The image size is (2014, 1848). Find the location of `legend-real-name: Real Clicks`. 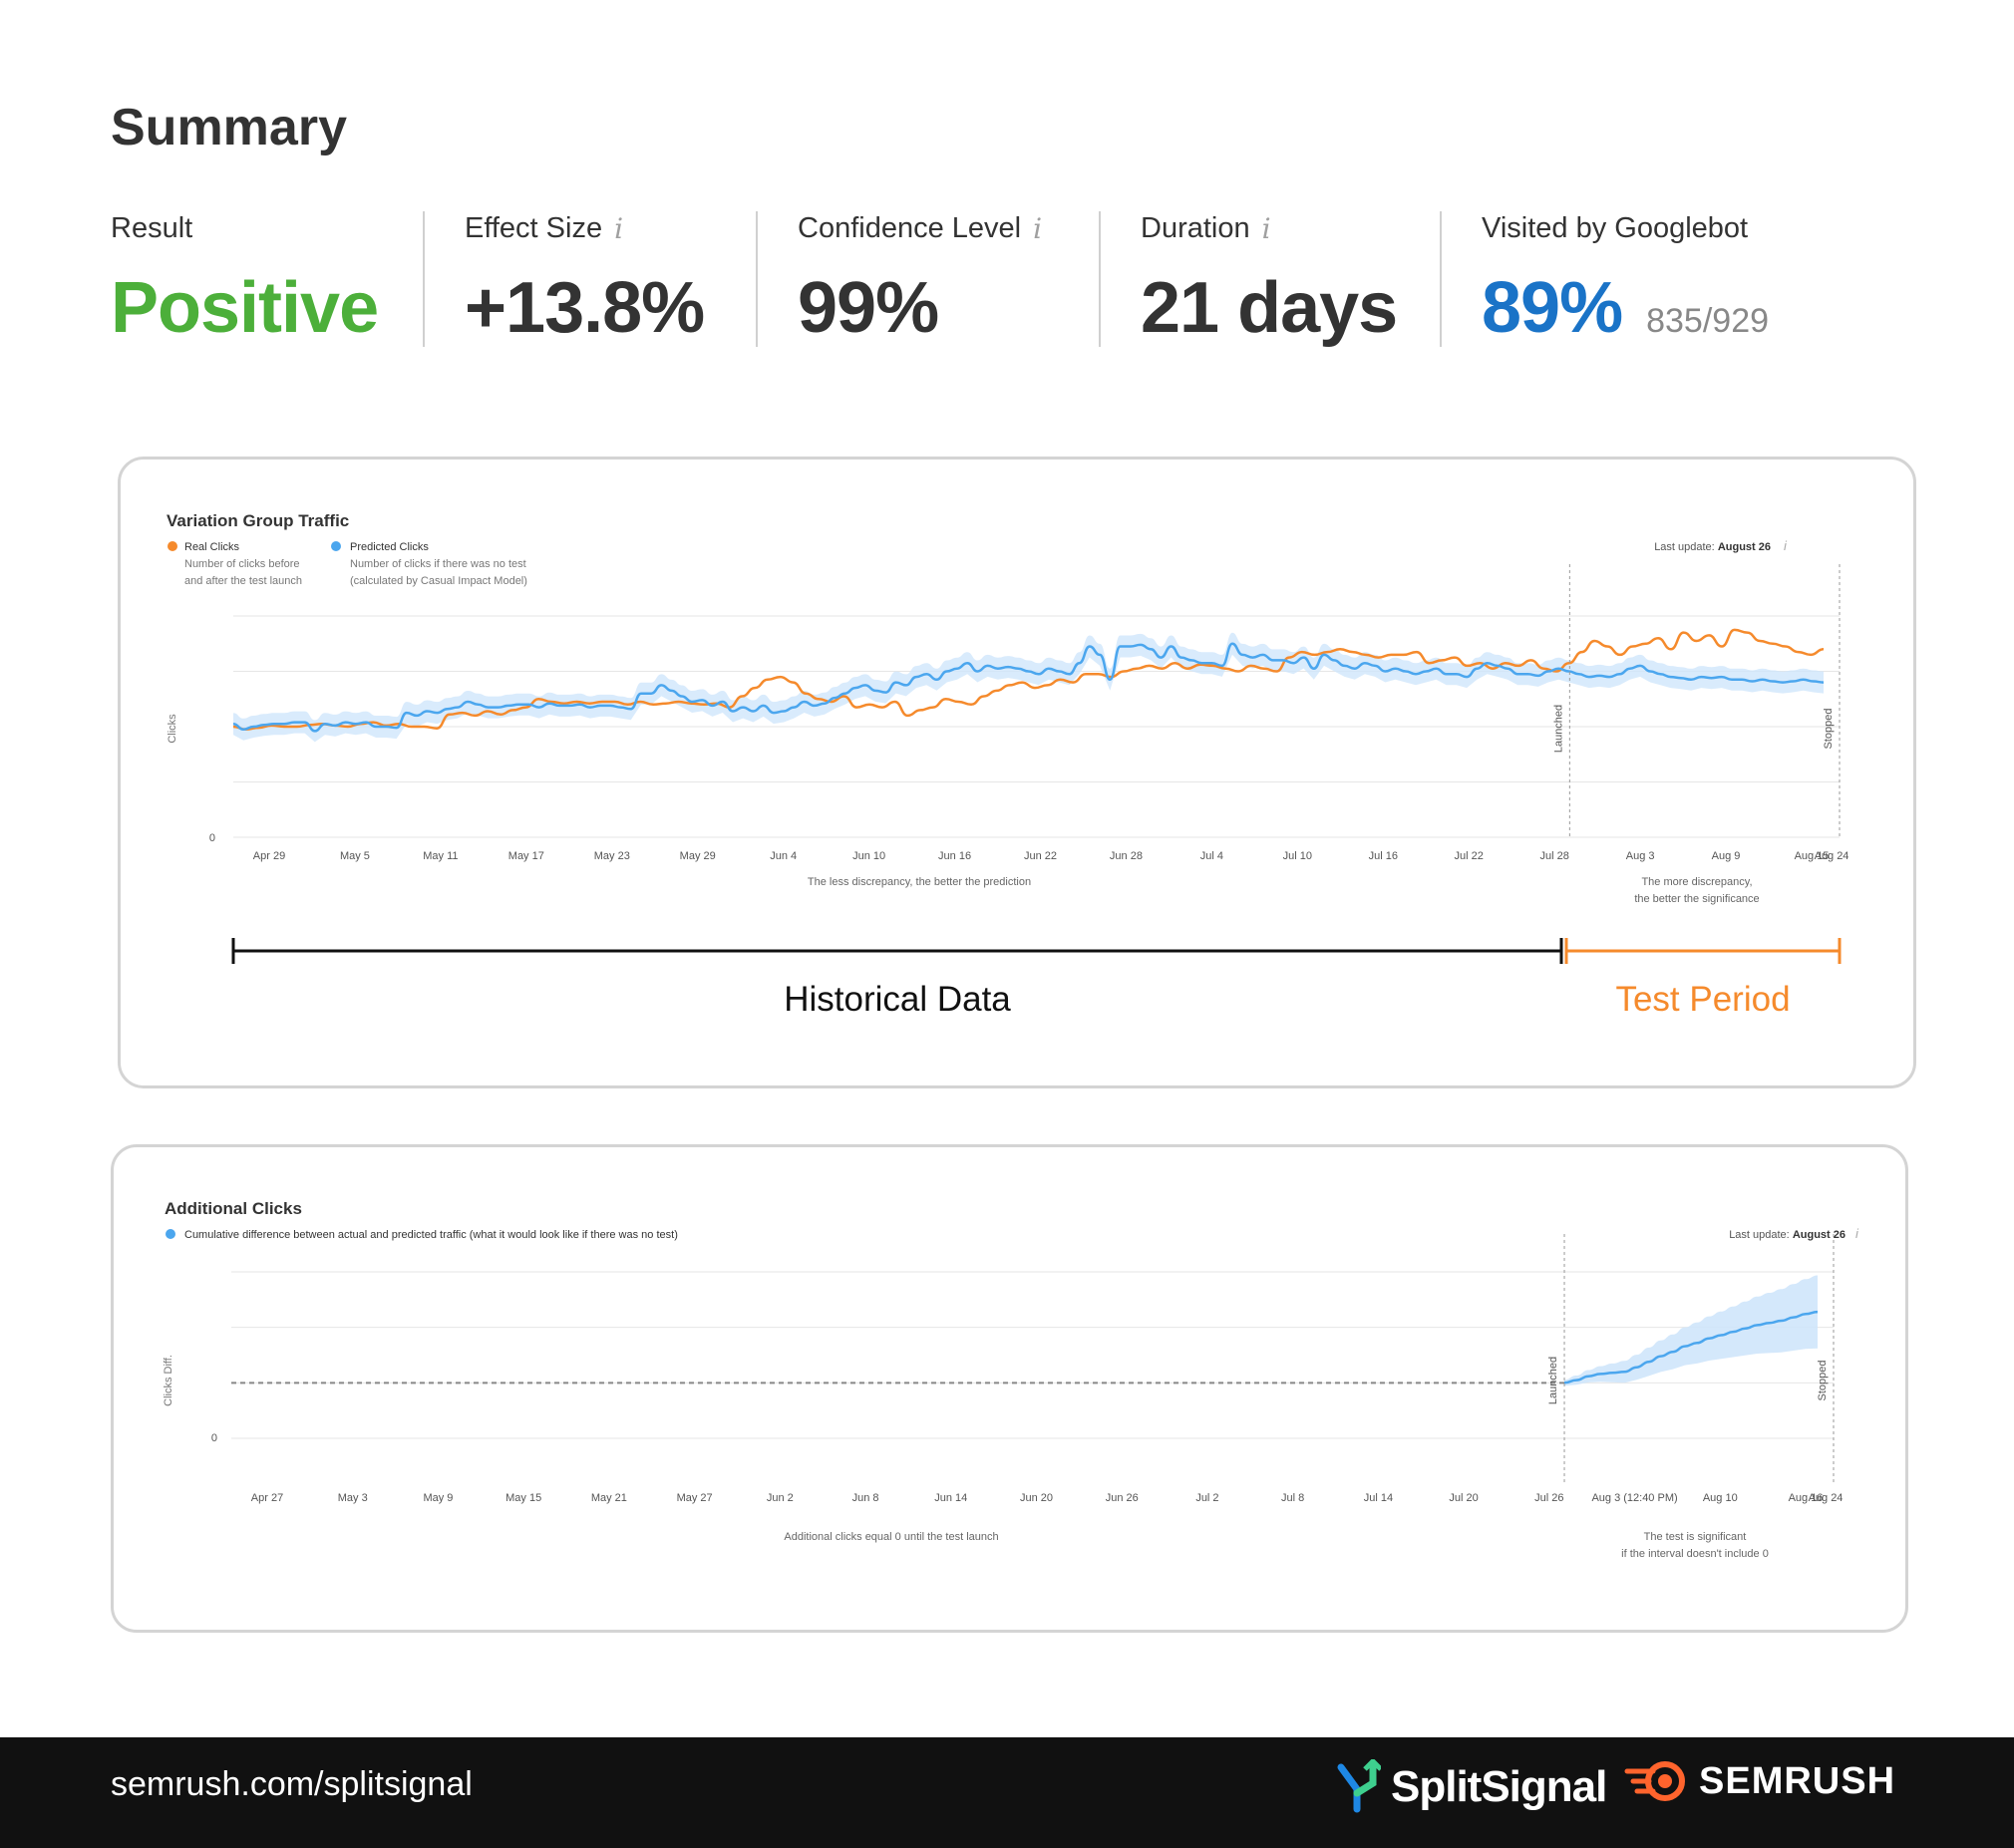

legend-real-name: Real Clicks is located at coordinates (212, 547).